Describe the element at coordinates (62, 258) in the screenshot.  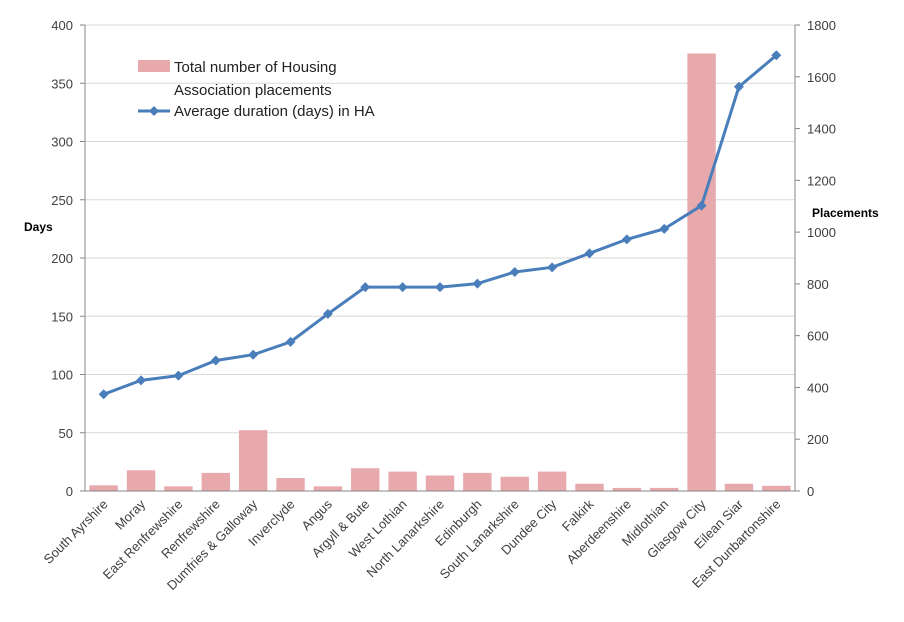
I see `left-tick-label: 200` at that location.